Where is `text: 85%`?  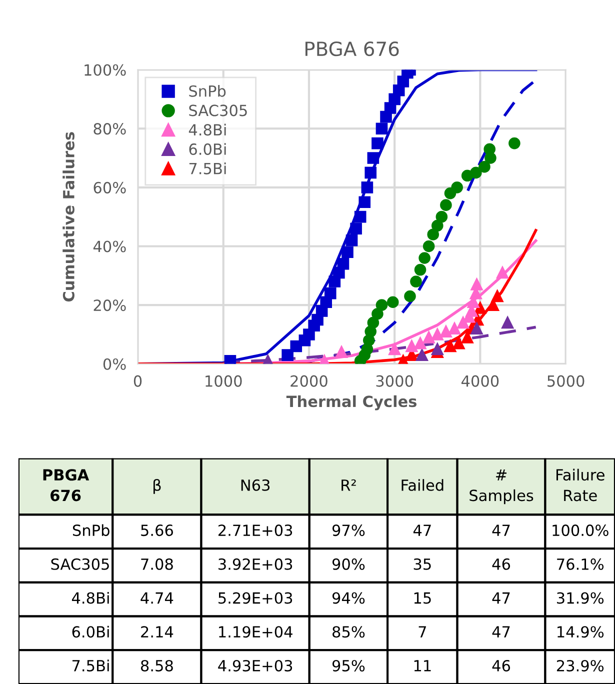
text: 85% is located at coordinates (348, 632).